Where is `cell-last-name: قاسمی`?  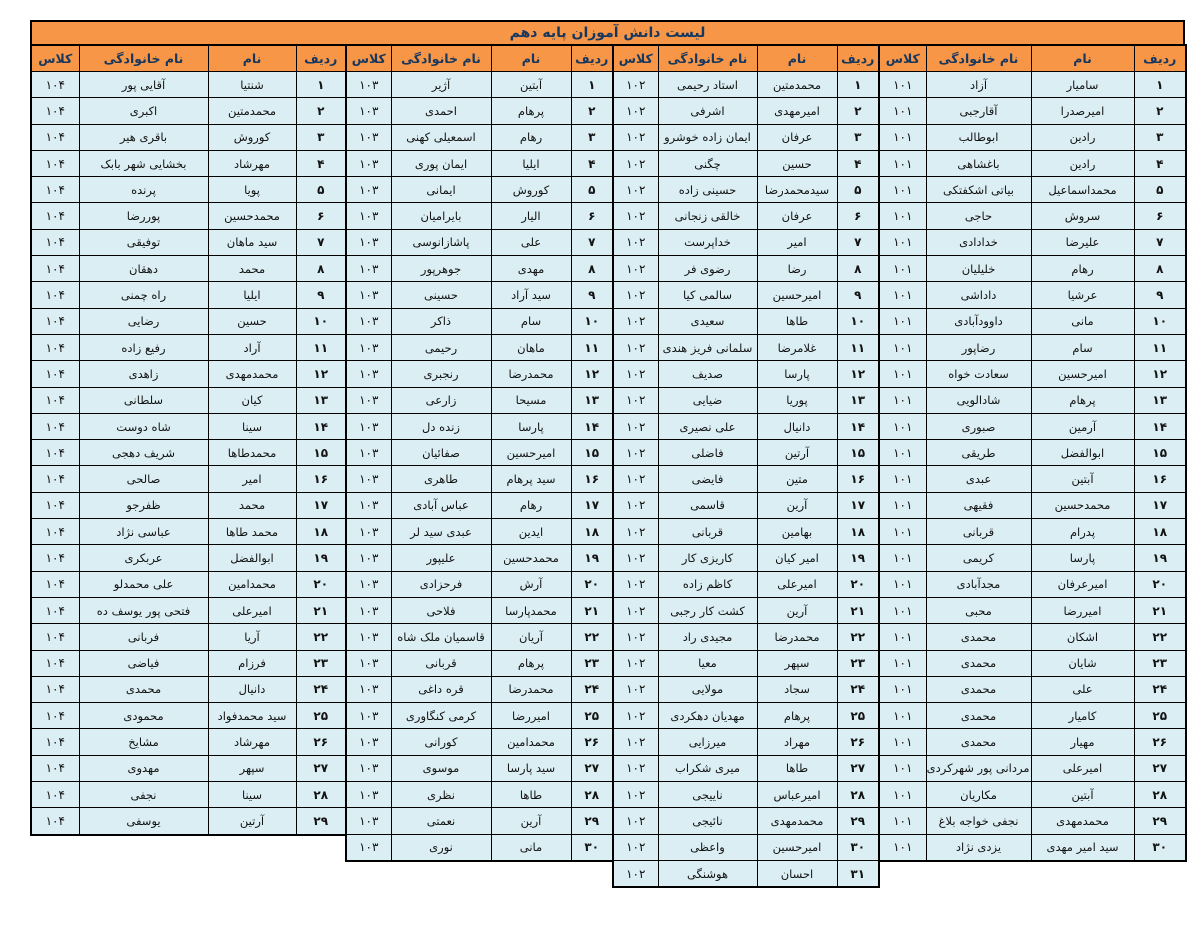
cell-last-name: قاسمی is located at coordinates (707, 505).